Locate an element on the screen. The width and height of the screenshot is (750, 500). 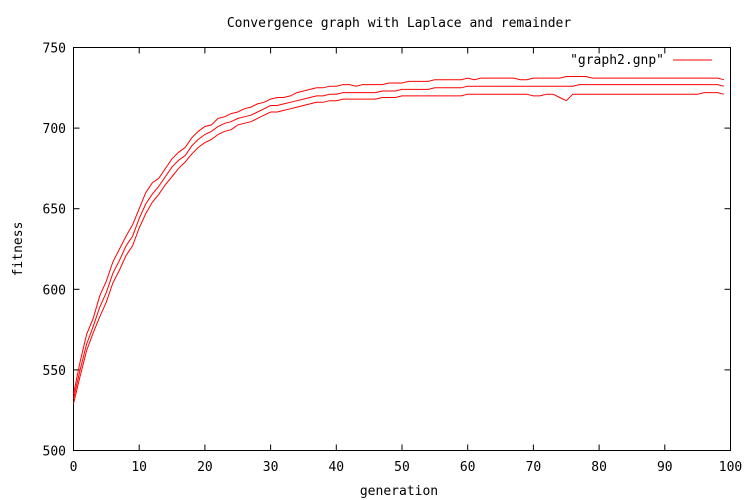
x-tick-label: 20 is located at coordinates (205, 467).